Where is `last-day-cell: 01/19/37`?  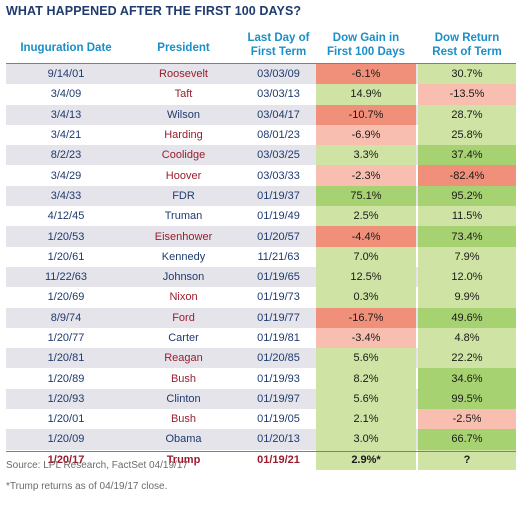 last-day-cell: 01/19/37 is located at coordinates (278, 195).